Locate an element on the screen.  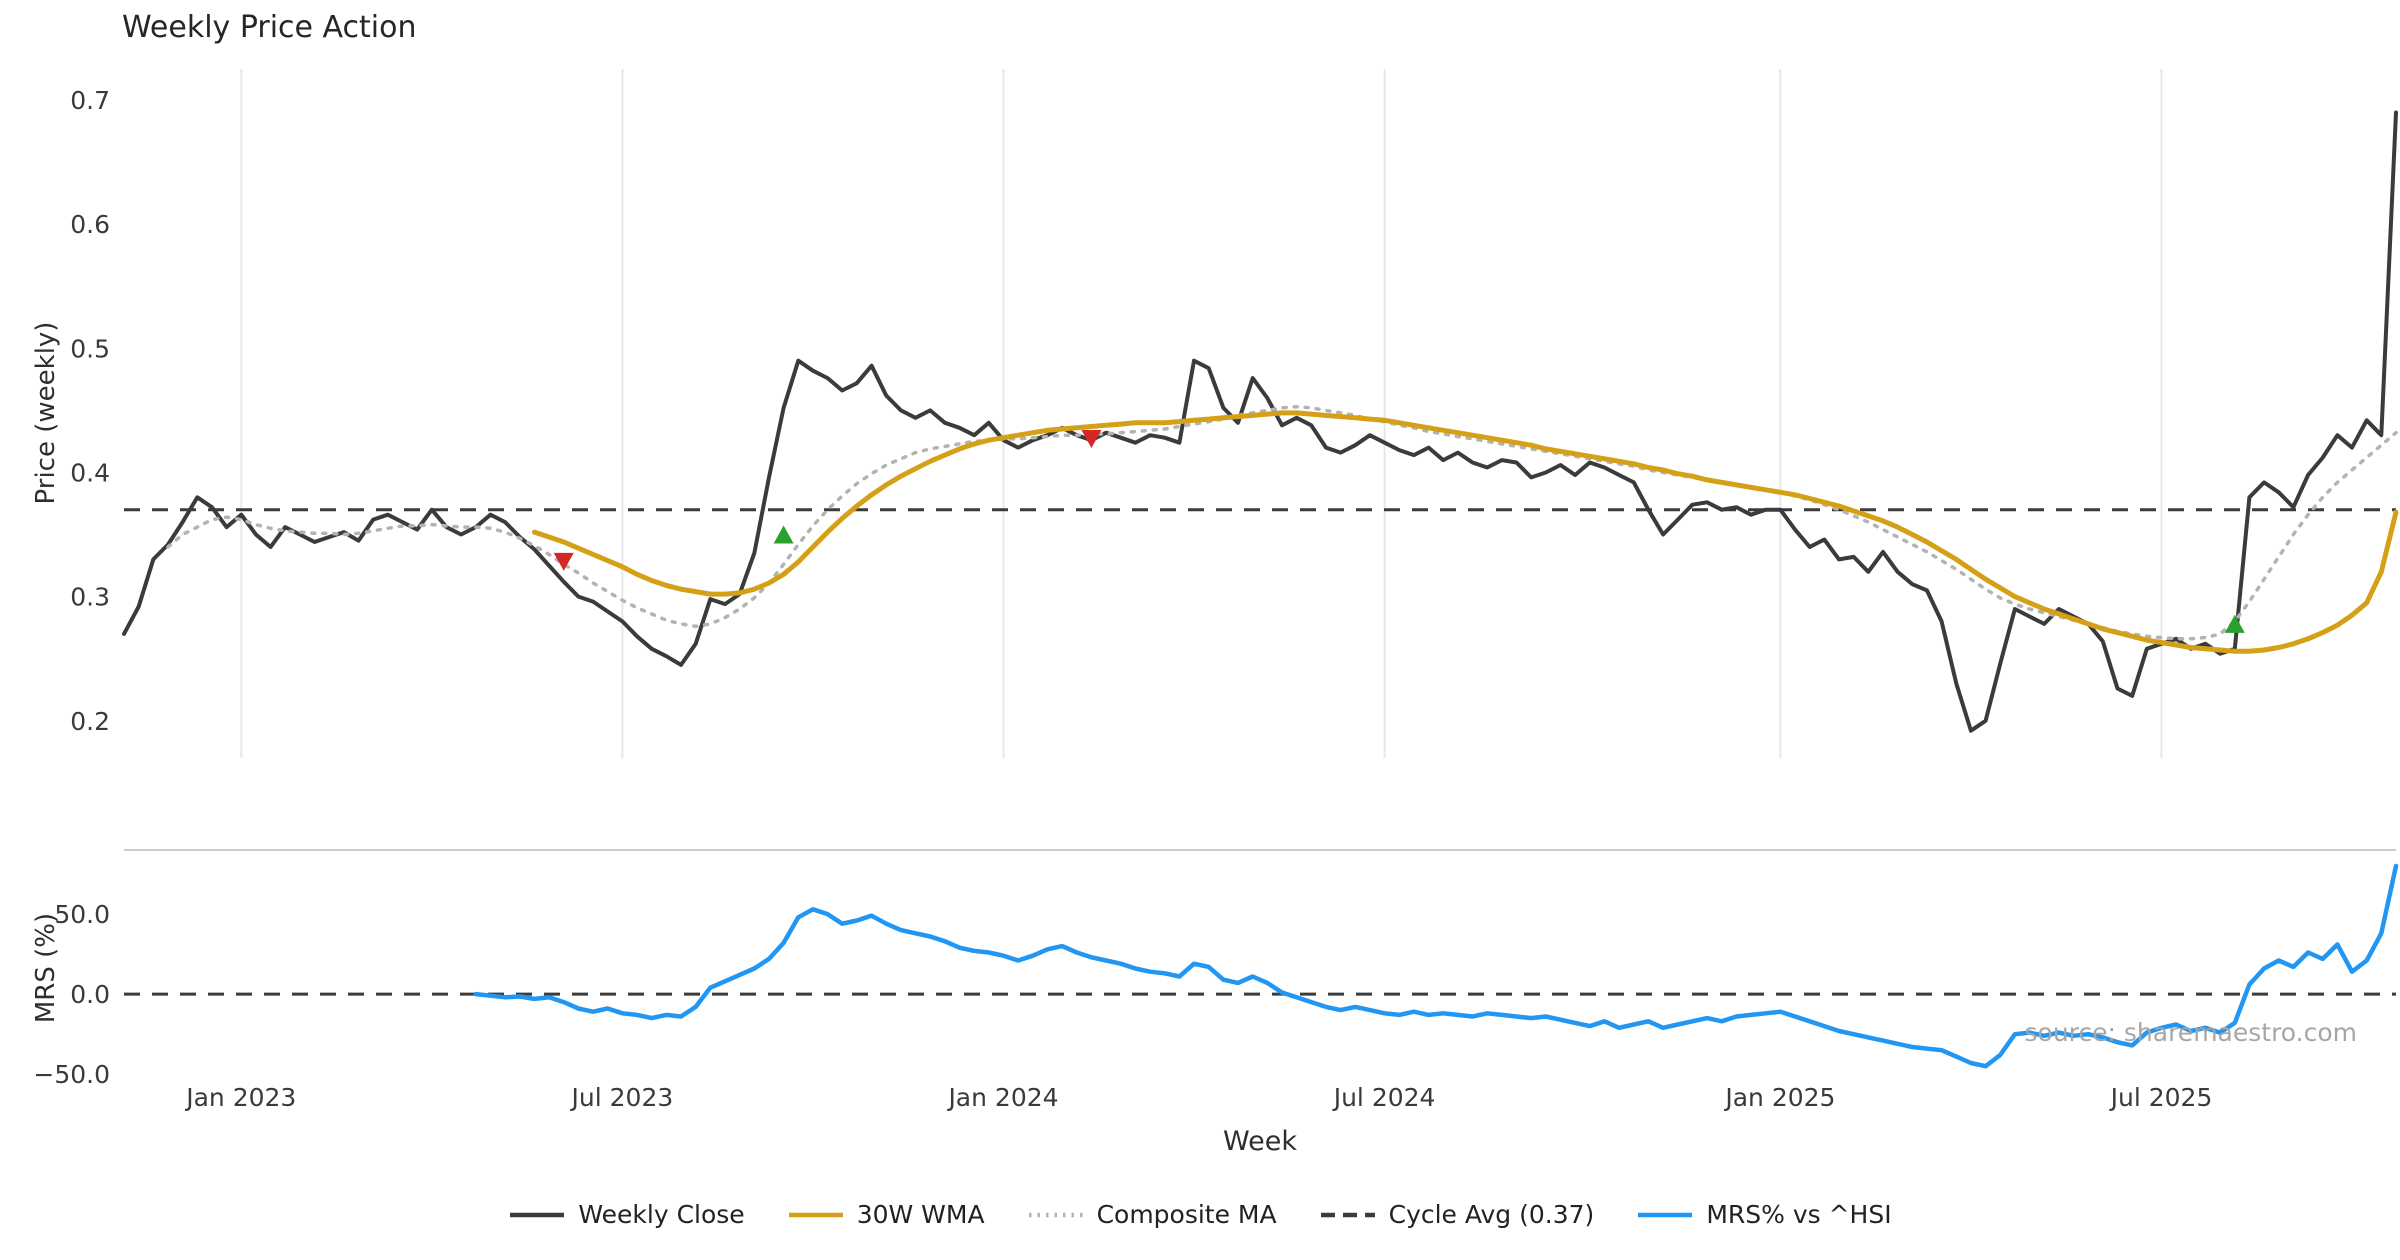
y-tick-label-mrs: 0.0 is located at coordinates (90, 994).